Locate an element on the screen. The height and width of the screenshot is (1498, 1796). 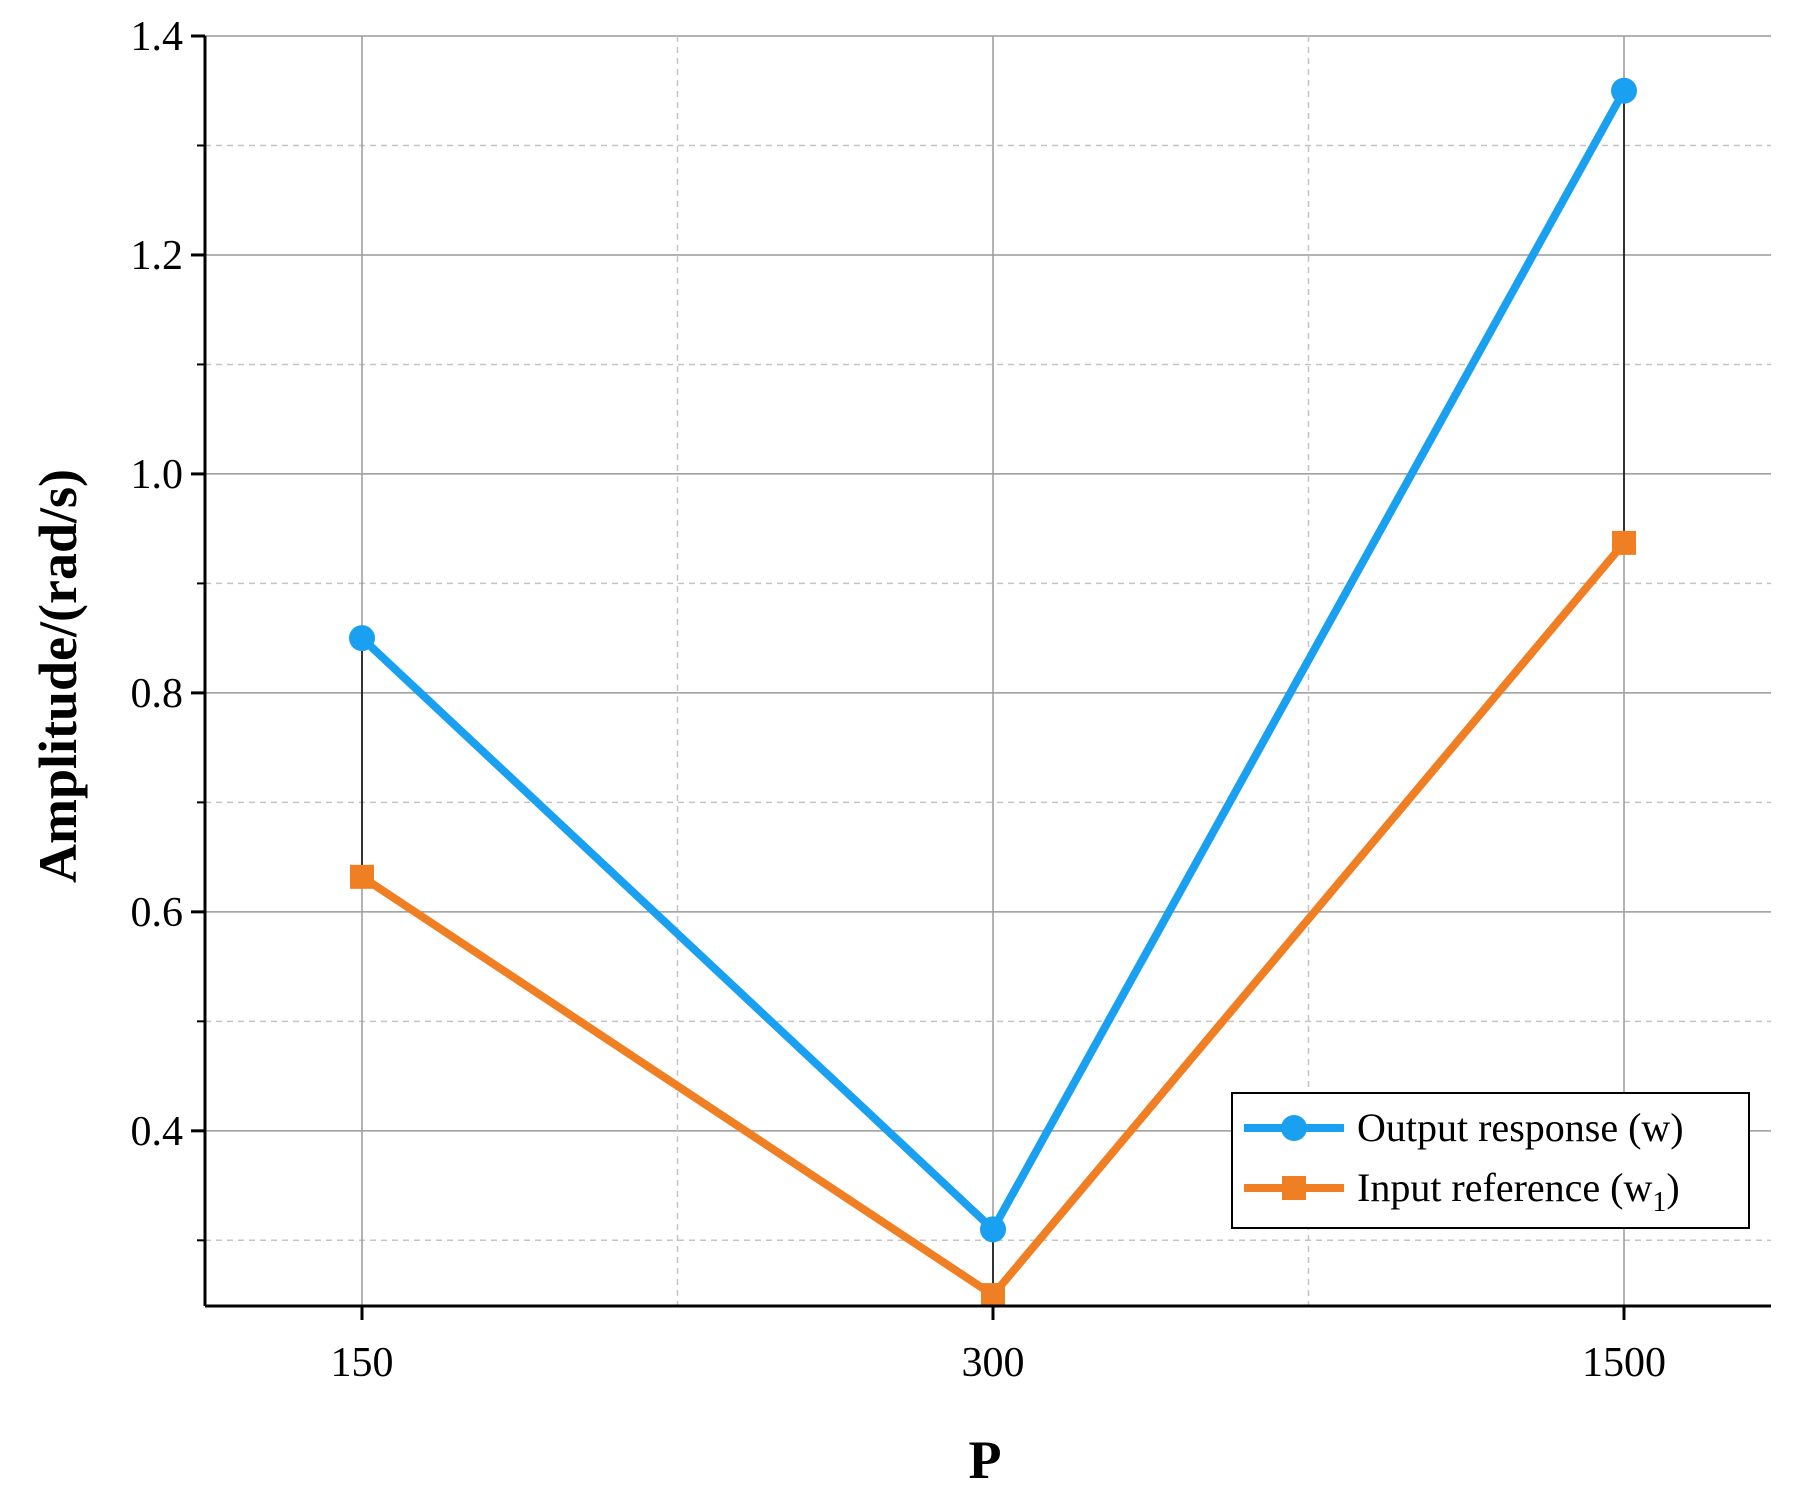
legend-box is located at coordinates (1490, 1160).